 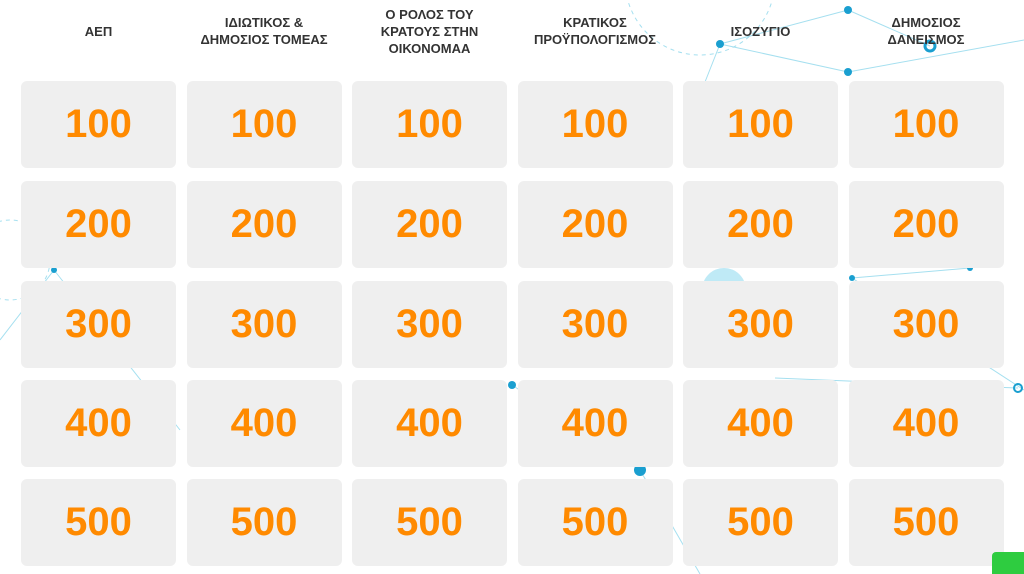 What do you see at coordinates (264, 31) in the screenshot?
I see `column-header: ΙΔΙΩΤΙΚΟΣ & ΔΗΜΟΣΙΟΣ ΤΟΜΕΑΣ` at bounding box center [264, 31].